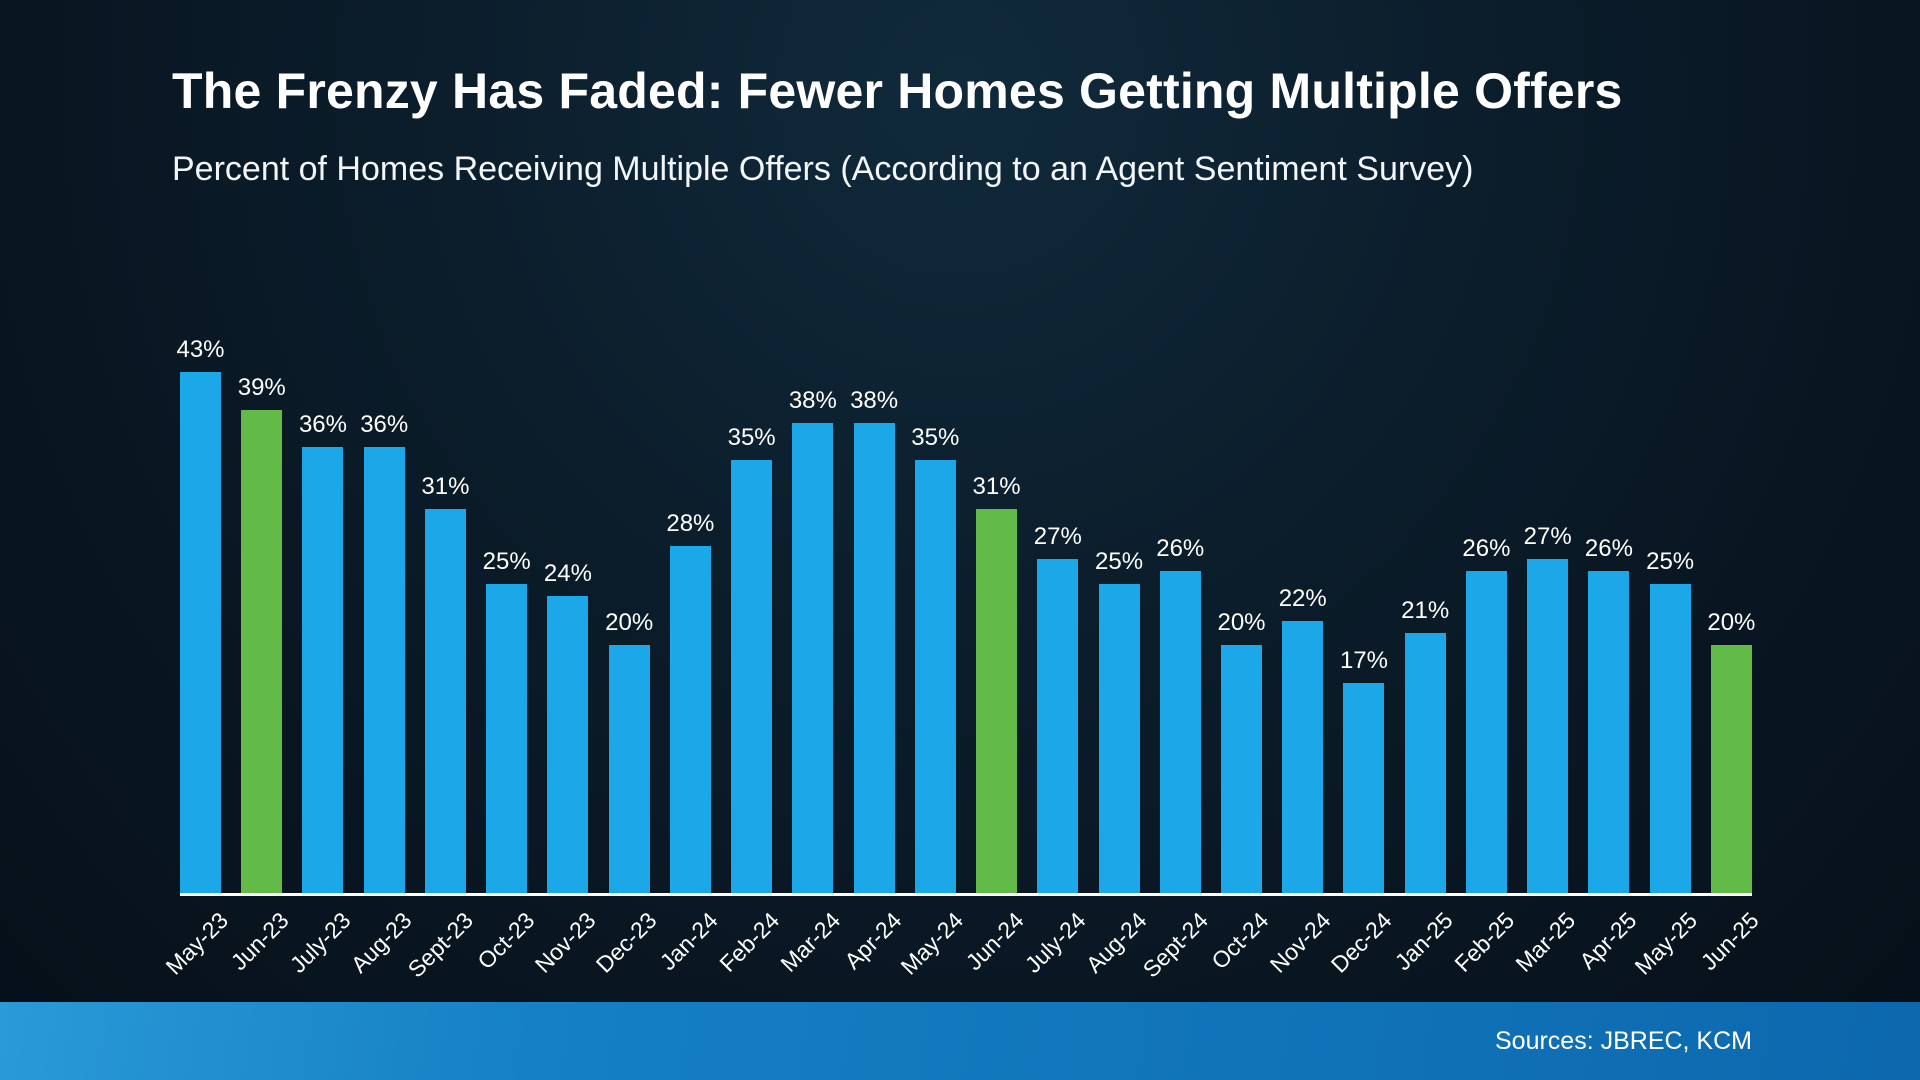 This screenshot has height=1080, width=1920. I want to click on bar-group: 26% Feb-25, so click(1484, 656).